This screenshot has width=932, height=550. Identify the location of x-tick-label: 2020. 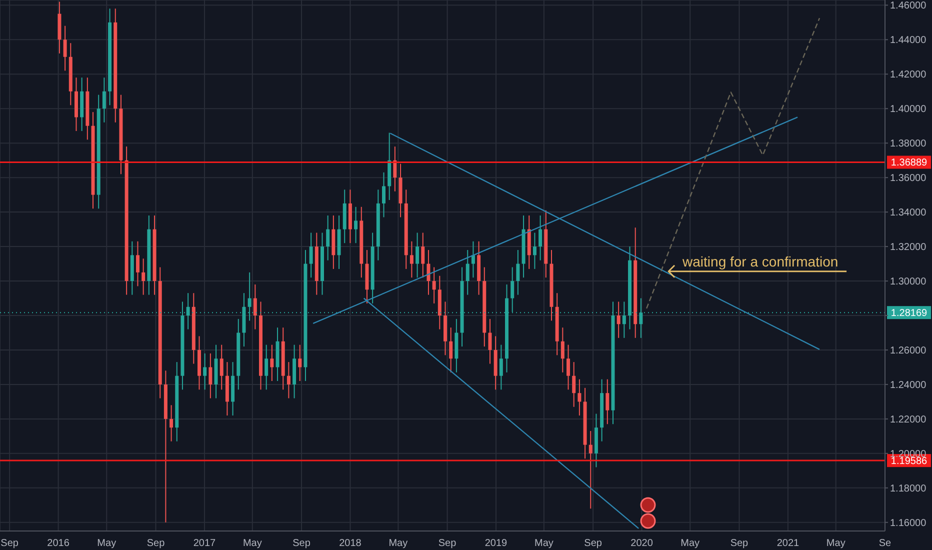
(642, 544).